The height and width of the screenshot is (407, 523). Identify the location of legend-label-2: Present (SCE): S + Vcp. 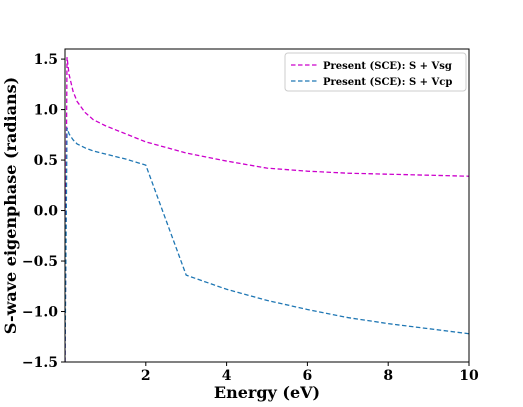
(387, 82).